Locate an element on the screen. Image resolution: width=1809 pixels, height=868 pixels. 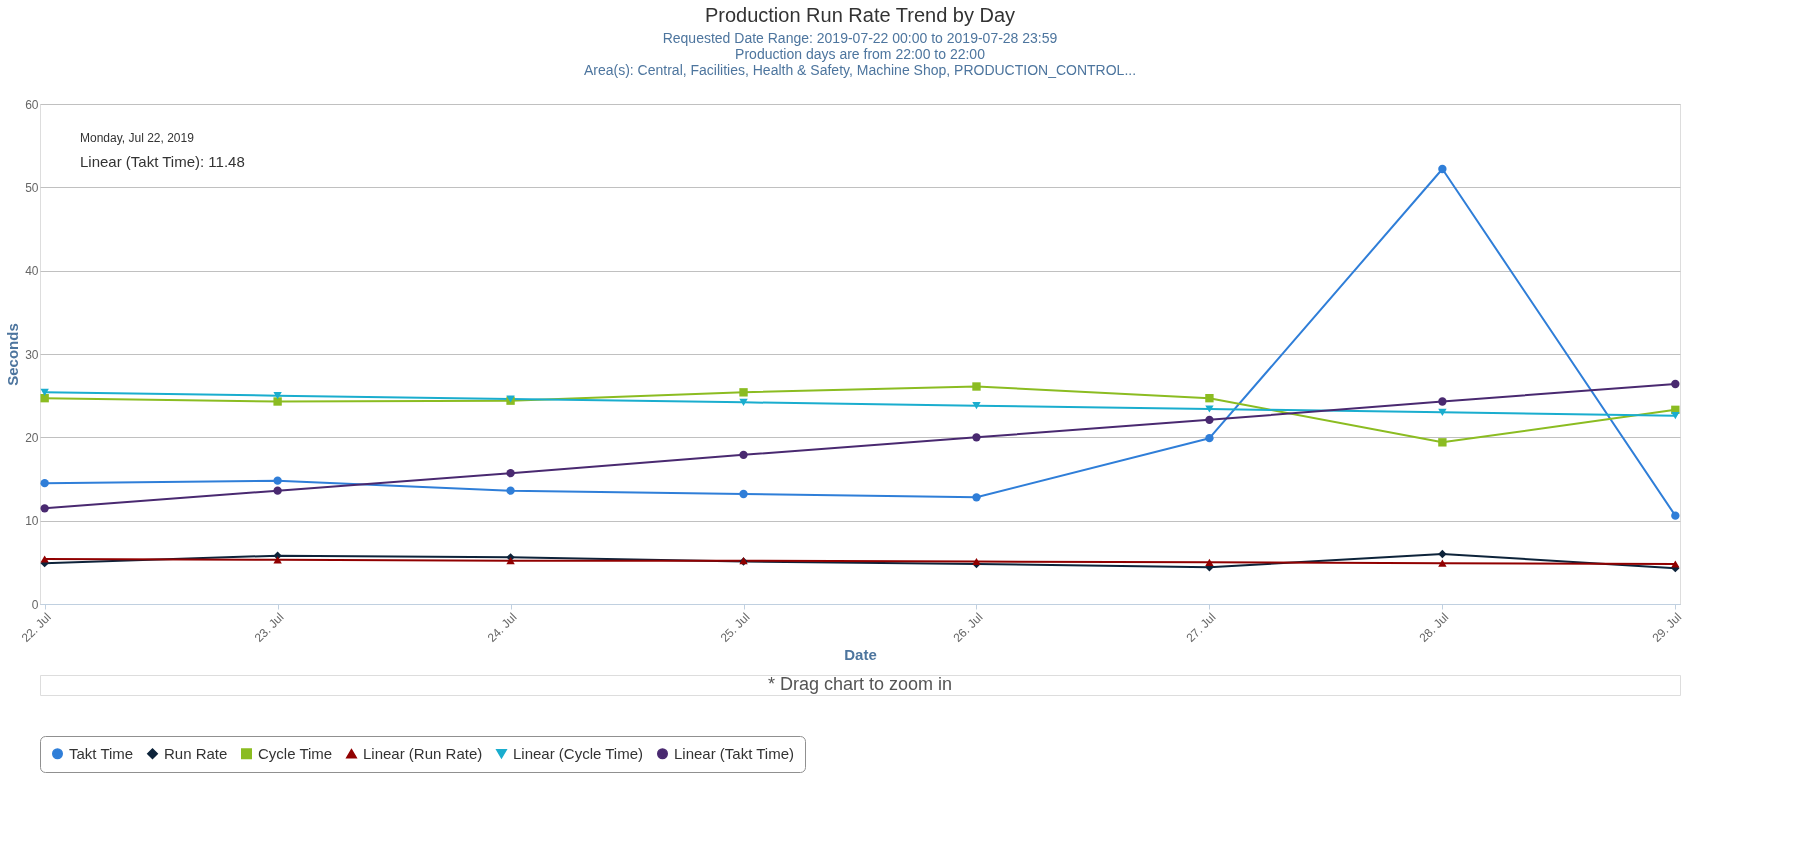
text: * Drag chart to zoom in is located at coordinates (860, 684).